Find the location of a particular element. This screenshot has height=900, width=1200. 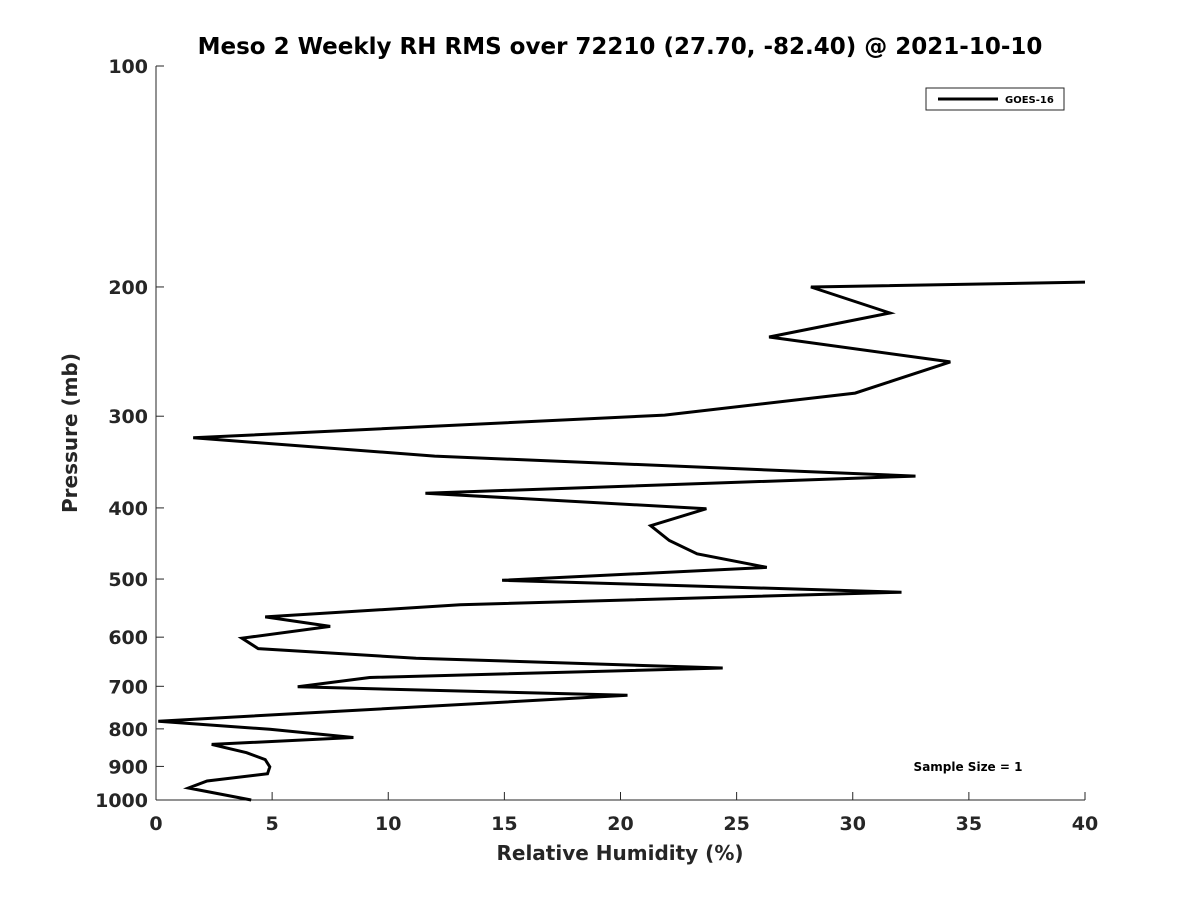

x-tick-label: 25 is located at coordinates (736, 824).